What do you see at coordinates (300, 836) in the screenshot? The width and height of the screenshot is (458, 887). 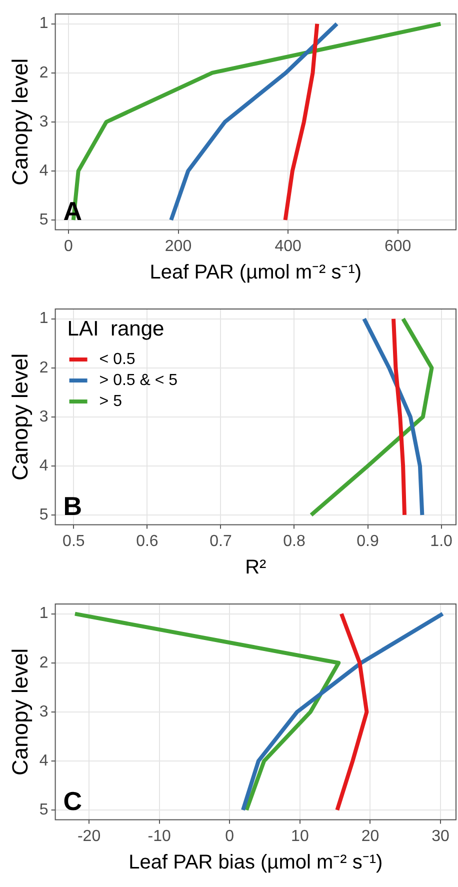 I see `x-tick-label: 10` at bounding box center [300, 836].